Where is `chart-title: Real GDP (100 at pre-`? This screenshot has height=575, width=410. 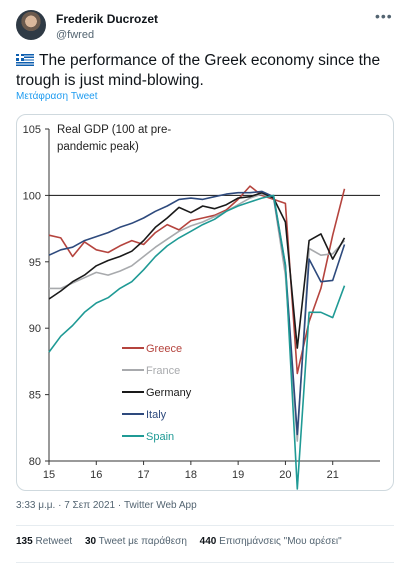 chart-title: Real GDP (100 at pre- is located at coordinates (114, 130).